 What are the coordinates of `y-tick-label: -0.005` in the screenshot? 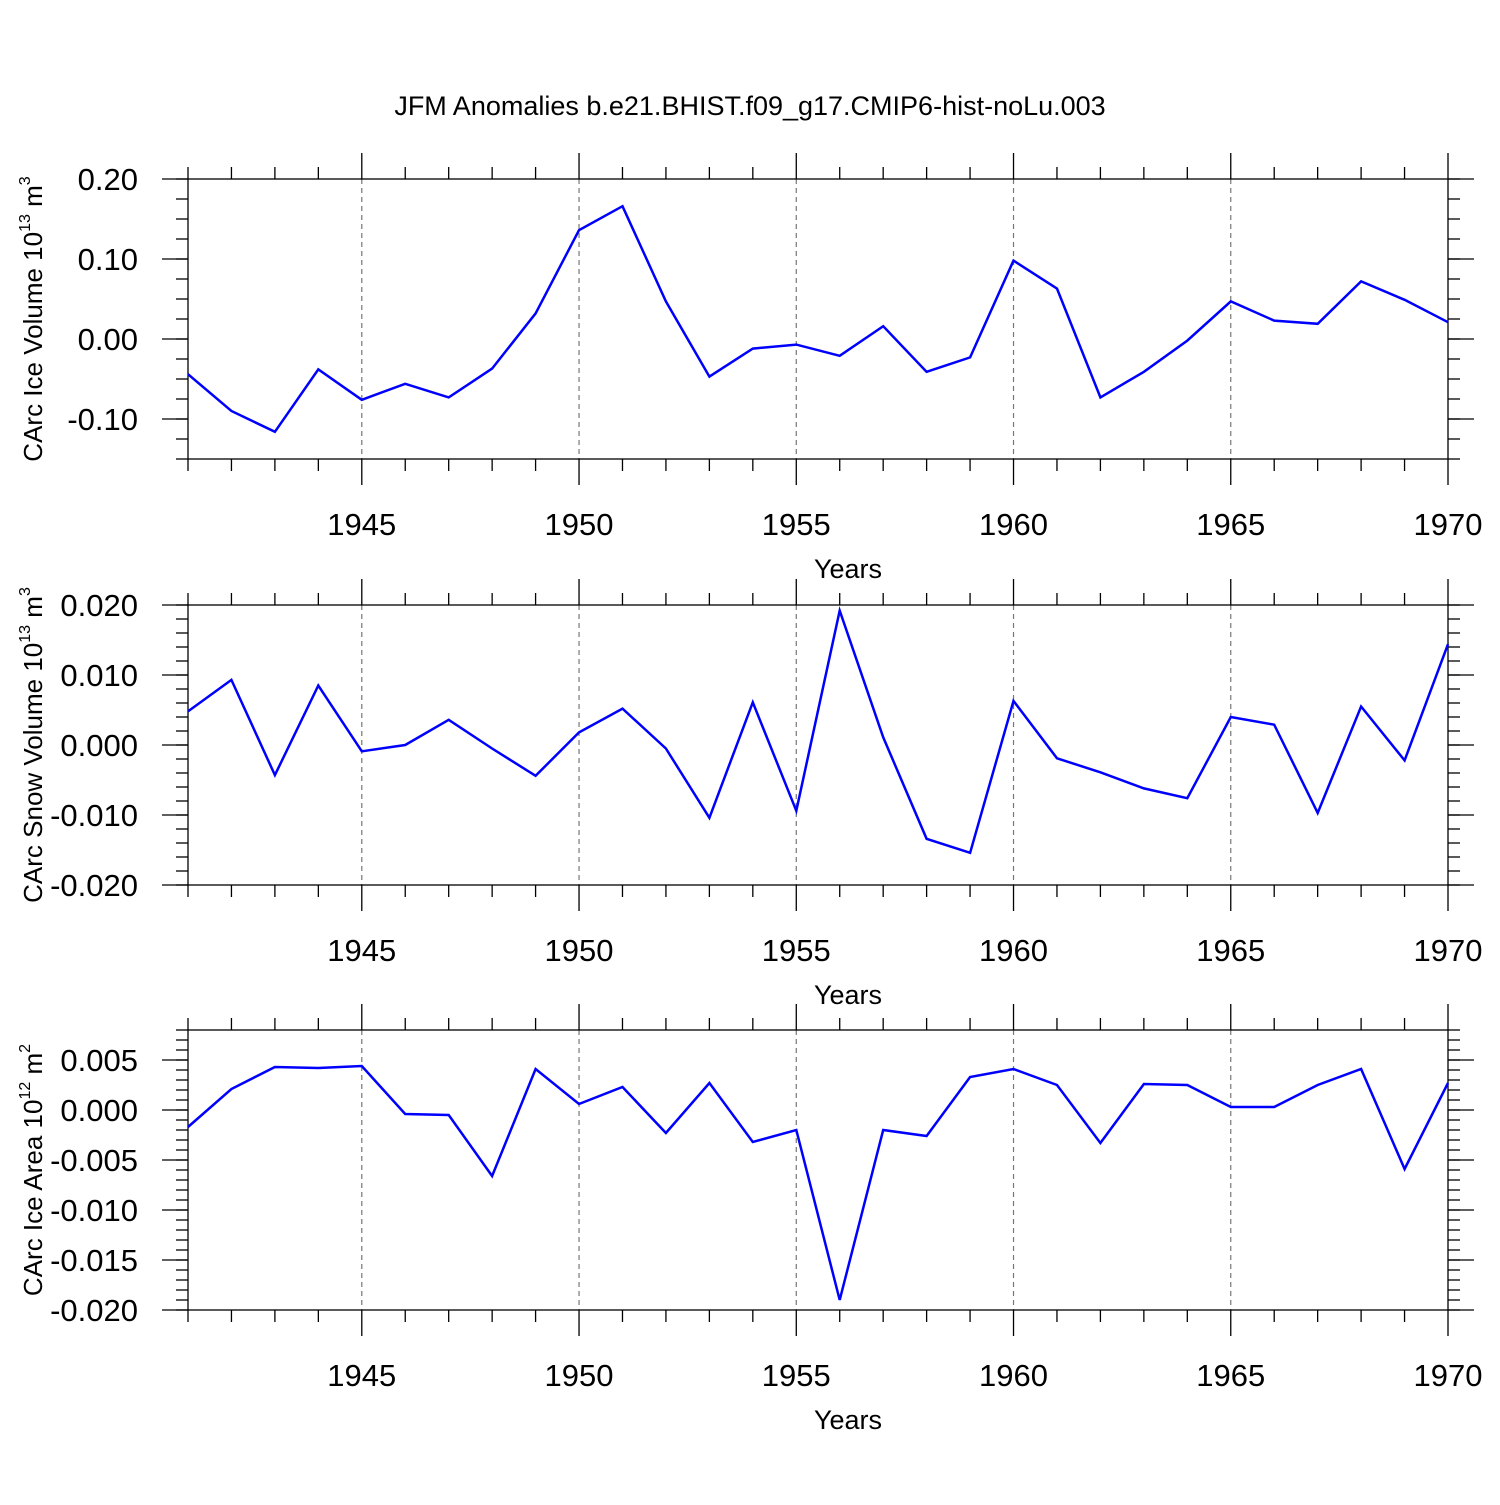 It's located at (94, 1160).